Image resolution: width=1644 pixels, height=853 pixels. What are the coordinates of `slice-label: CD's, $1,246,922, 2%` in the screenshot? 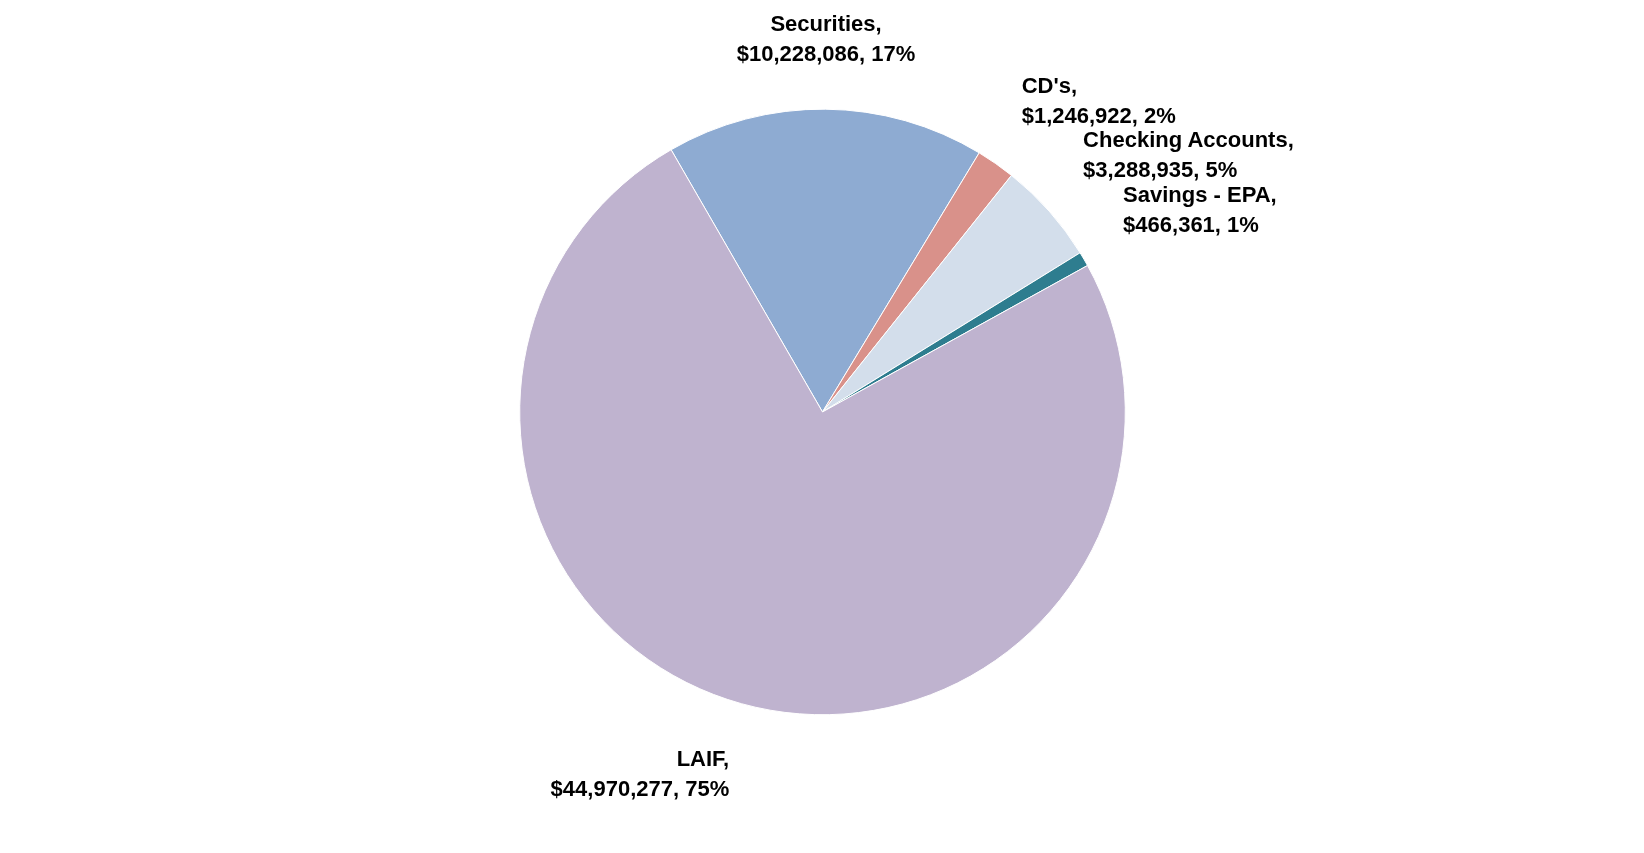 It's located at (1098, 100).